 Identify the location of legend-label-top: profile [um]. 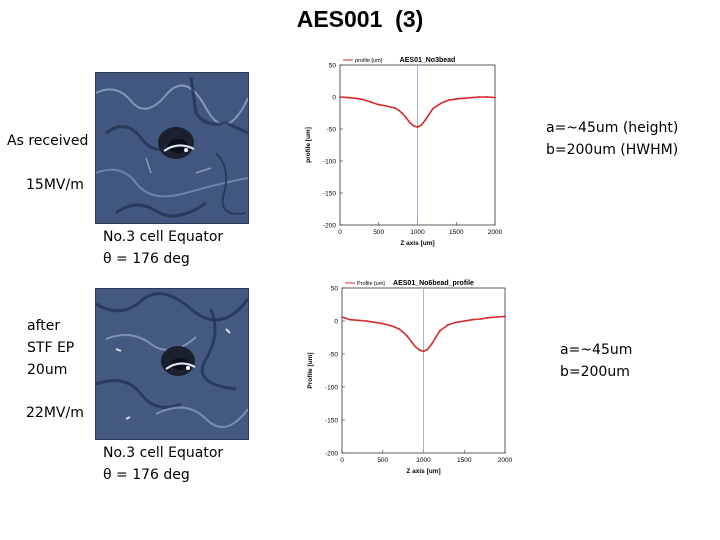
(369, 61).